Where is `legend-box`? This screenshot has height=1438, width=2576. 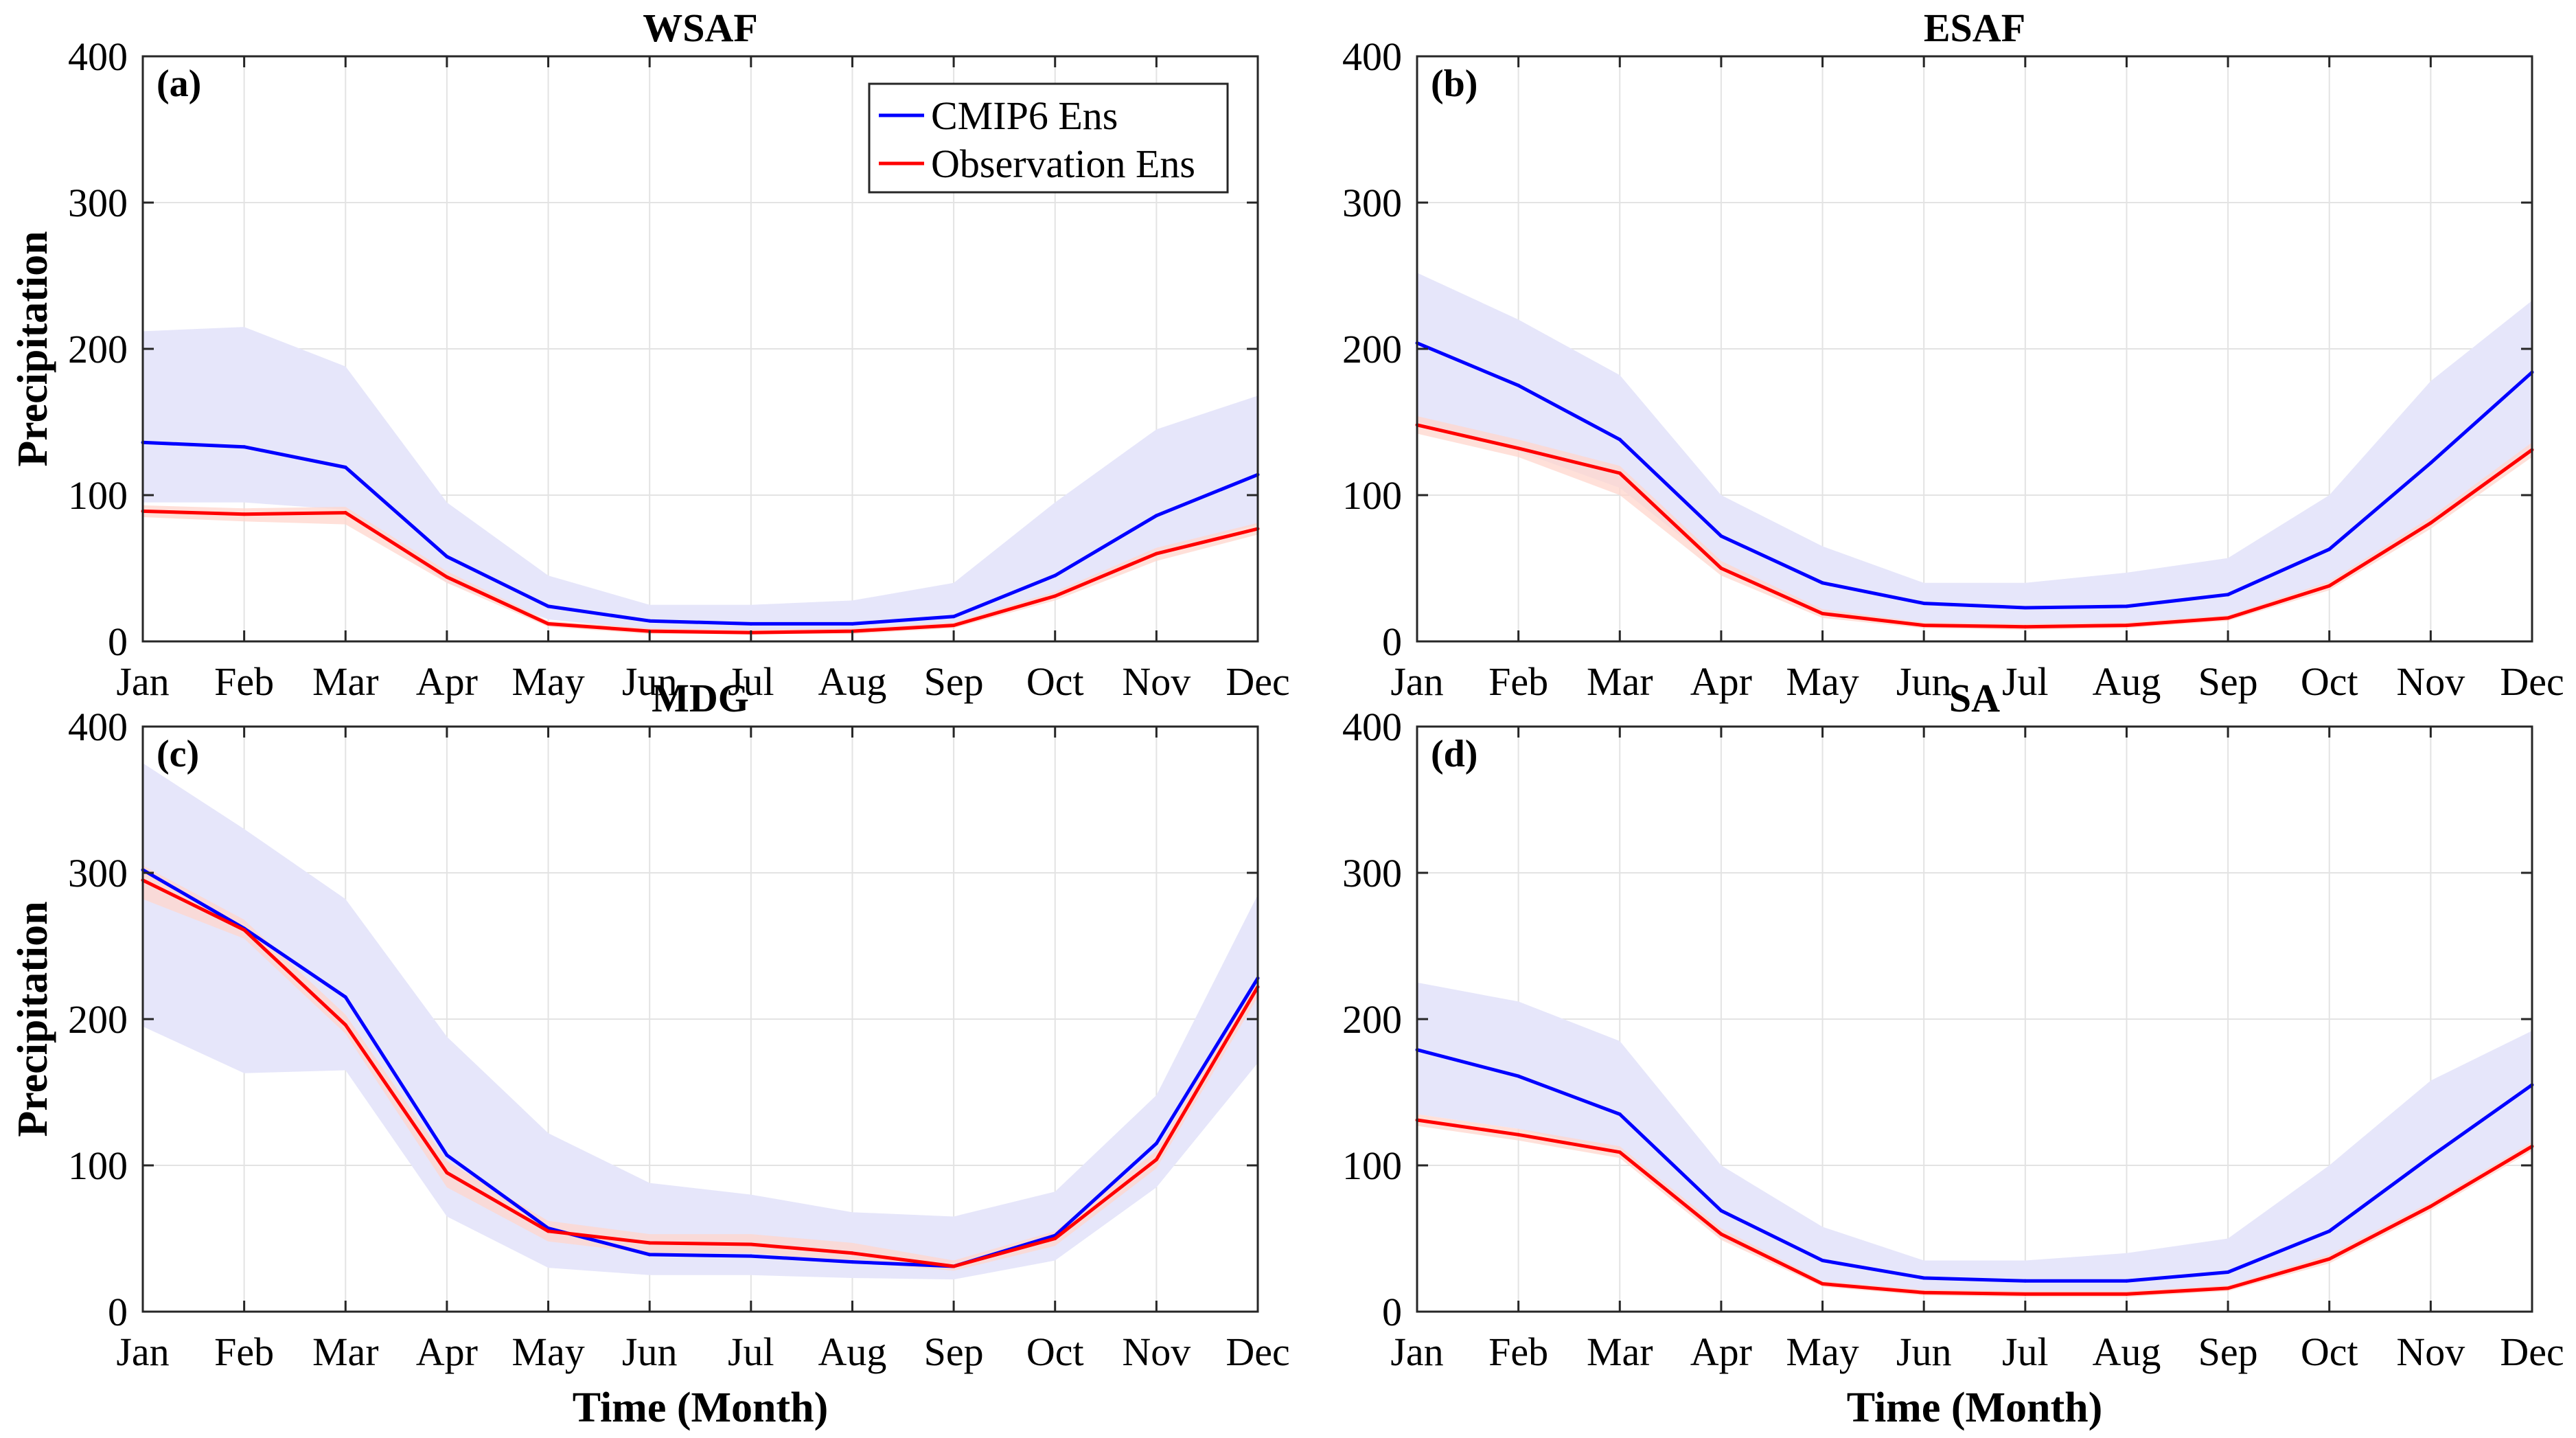 legend-box is located at coordinates (1048, 138).